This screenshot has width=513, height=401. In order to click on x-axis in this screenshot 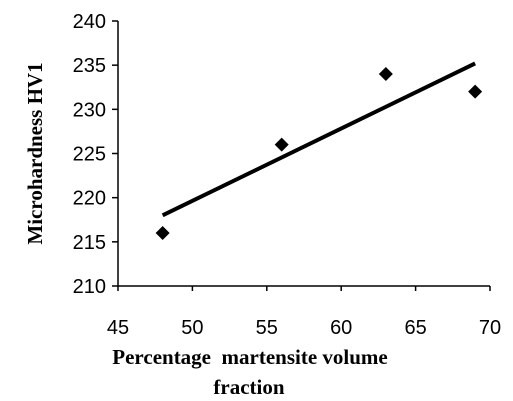, I will do `click(304, 288)`.